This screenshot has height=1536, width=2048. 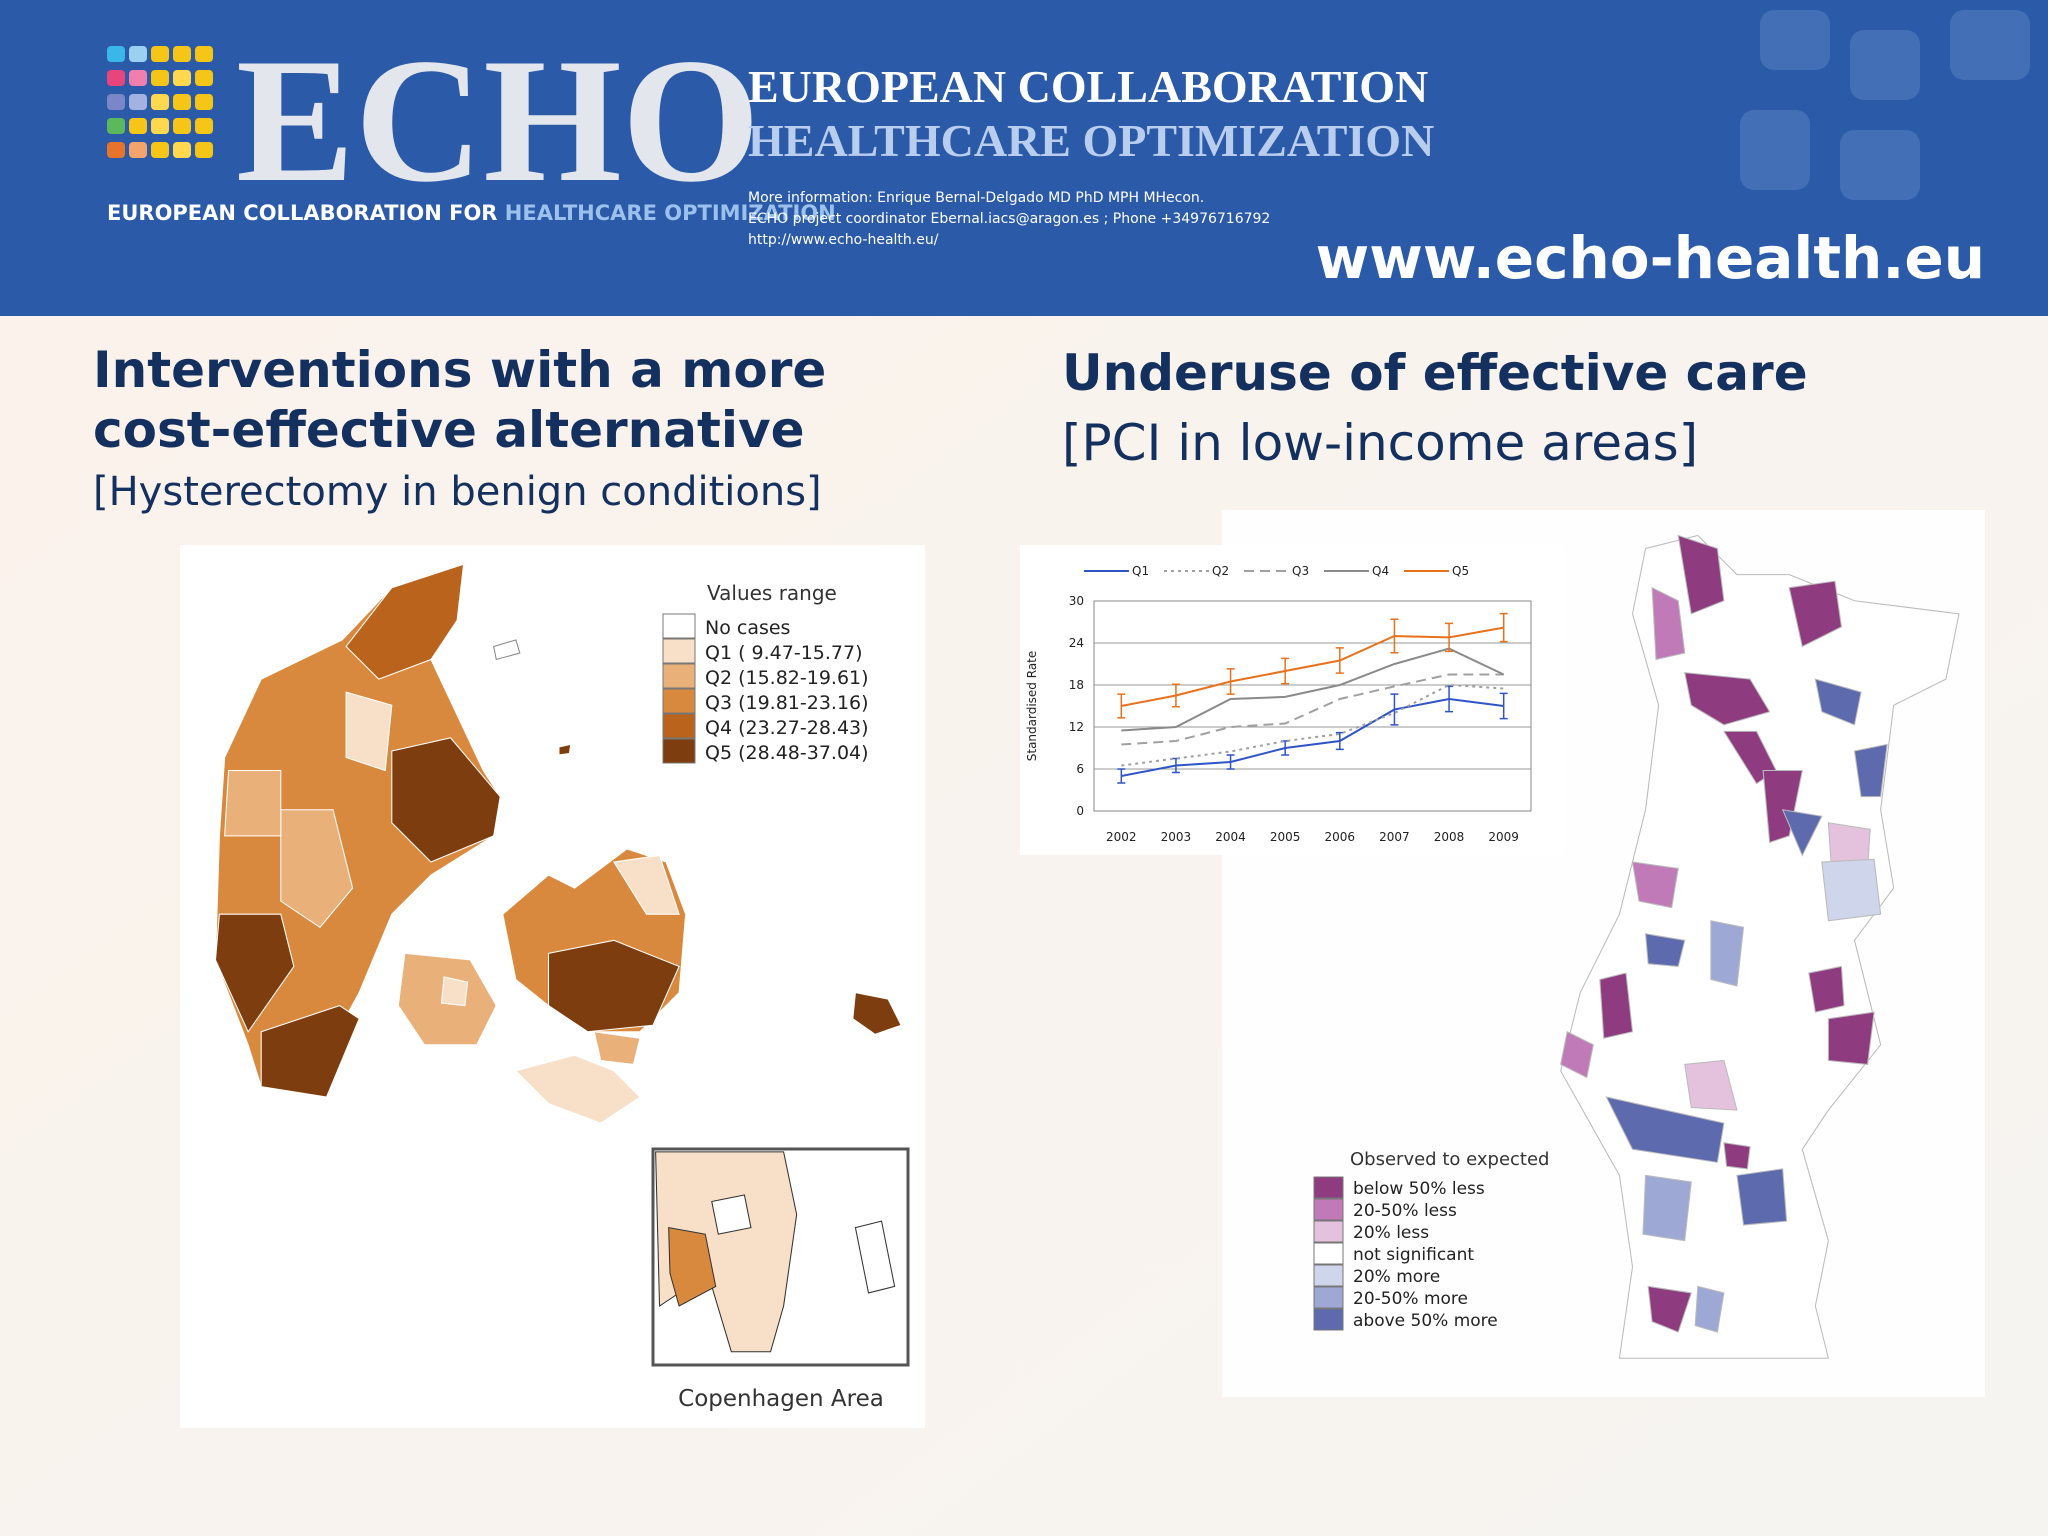 I want to click on legend-label: above 50% more, so click(x=1425, y=1321).